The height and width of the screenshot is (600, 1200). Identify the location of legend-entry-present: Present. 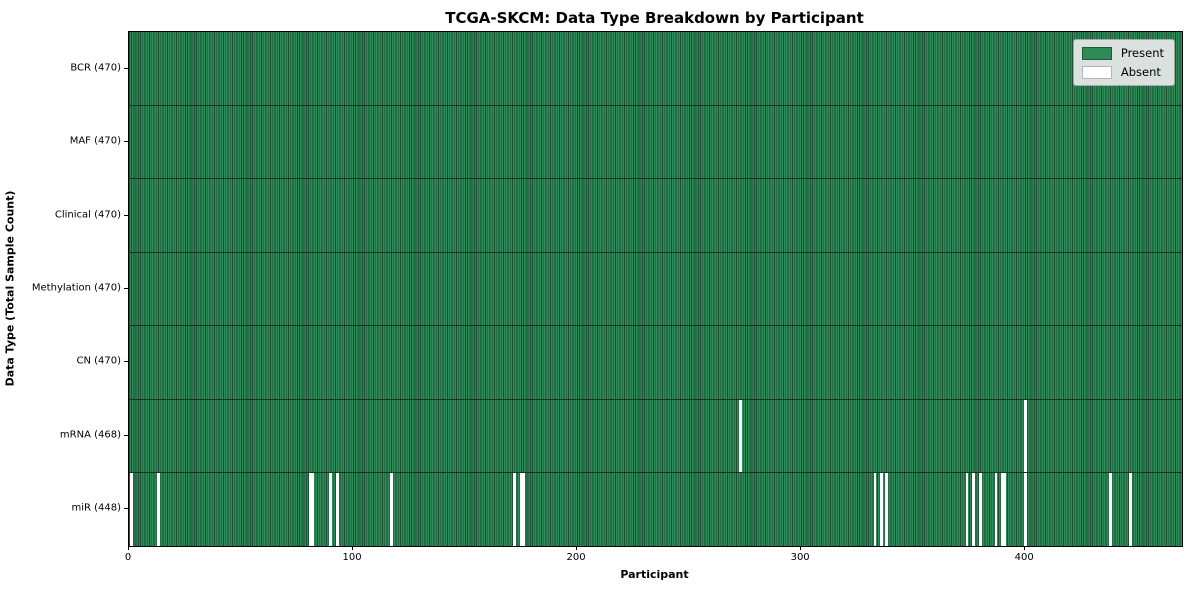
(1122, 53).